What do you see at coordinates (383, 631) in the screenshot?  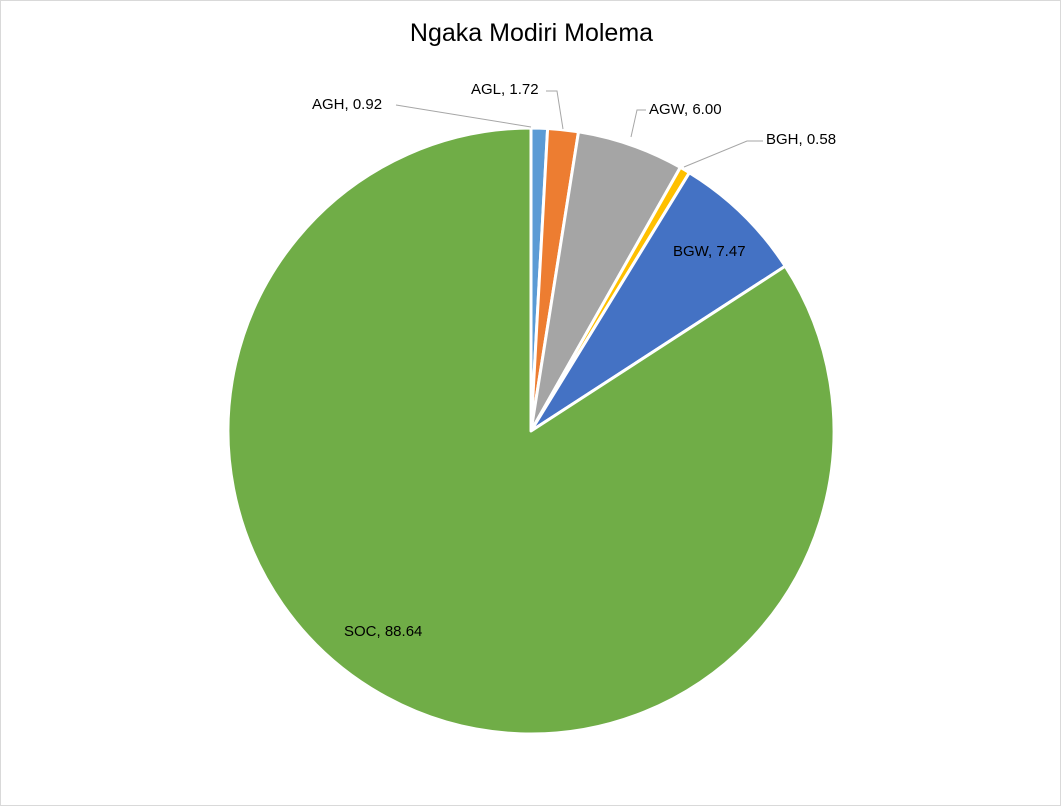 I see `data-label-soc: SOC, 88.64` at bounding box center [383, 631].